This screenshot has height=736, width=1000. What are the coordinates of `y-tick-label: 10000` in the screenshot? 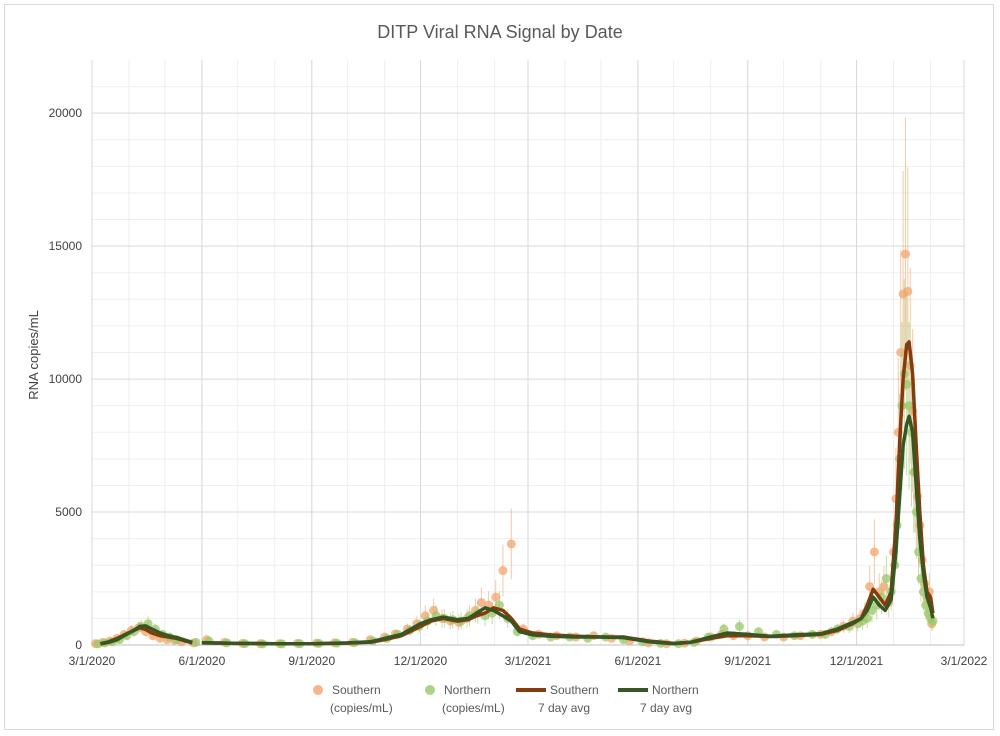 It's located at (66, 379).